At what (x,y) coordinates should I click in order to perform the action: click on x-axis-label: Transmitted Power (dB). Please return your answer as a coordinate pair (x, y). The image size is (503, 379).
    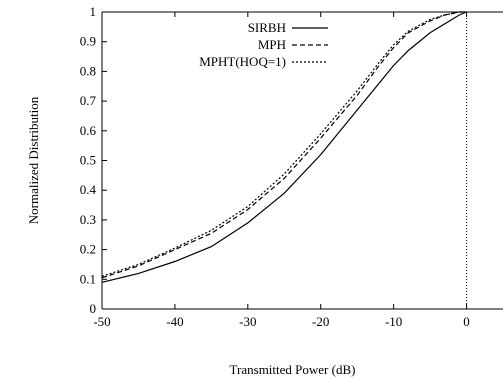
    Looking at the image, I should click on (293, 369).